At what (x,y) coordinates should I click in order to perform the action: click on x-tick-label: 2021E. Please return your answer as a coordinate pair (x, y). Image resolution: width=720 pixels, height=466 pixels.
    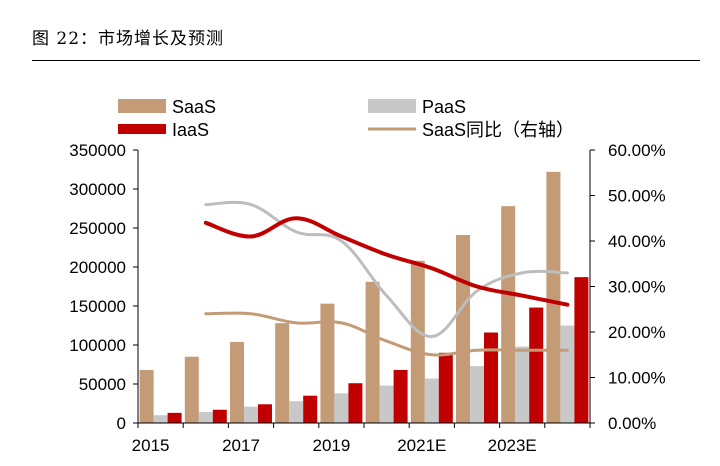
    Looking at the image, I should click on (421, 445).